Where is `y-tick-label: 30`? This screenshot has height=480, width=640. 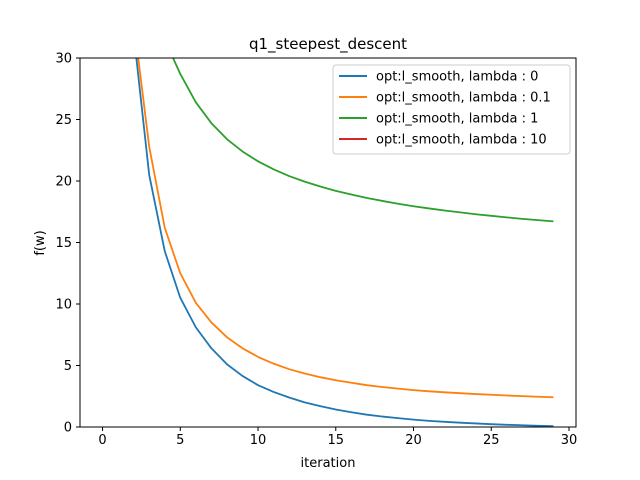 y-tick-label: 30 is located at coordinates (63, 59).